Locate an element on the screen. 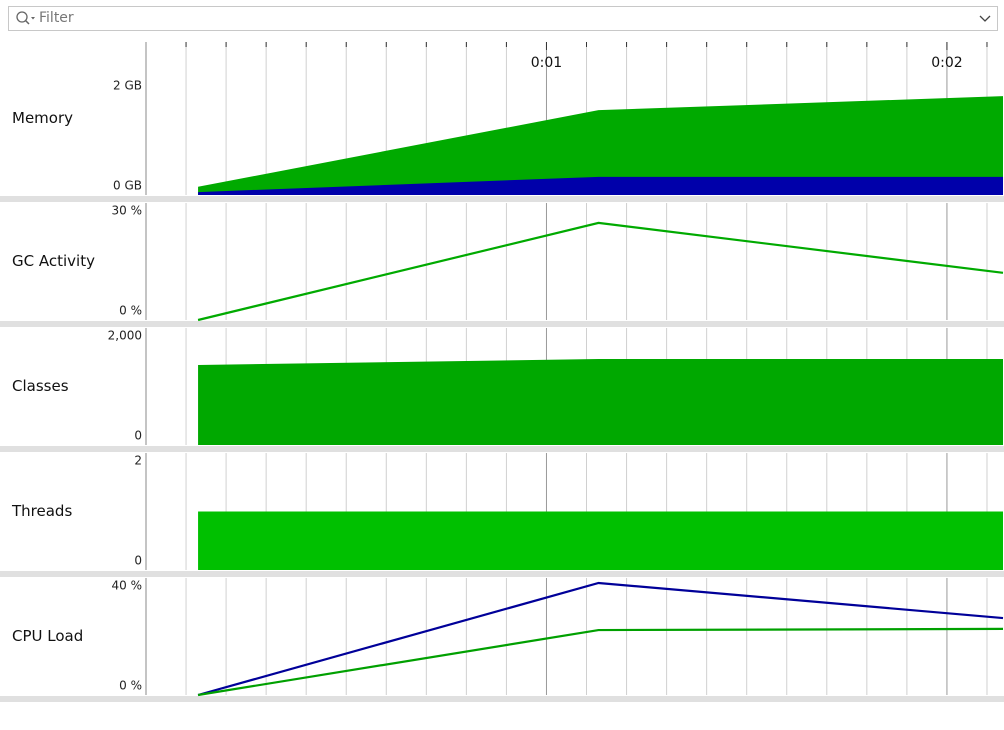 Image resolution: width=1004 pixels, height=730 pixels. y-tick-label: 40 % is located at coordinates (127, 586).